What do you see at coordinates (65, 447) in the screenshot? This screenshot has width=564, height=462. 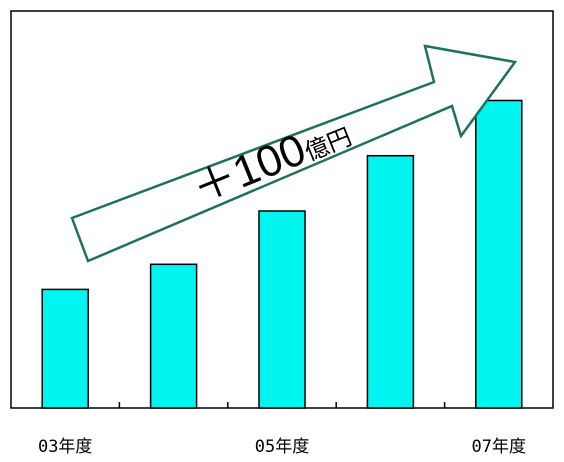 I see `x-tick-label-1: 03年度` at bounding box center [65, 447].